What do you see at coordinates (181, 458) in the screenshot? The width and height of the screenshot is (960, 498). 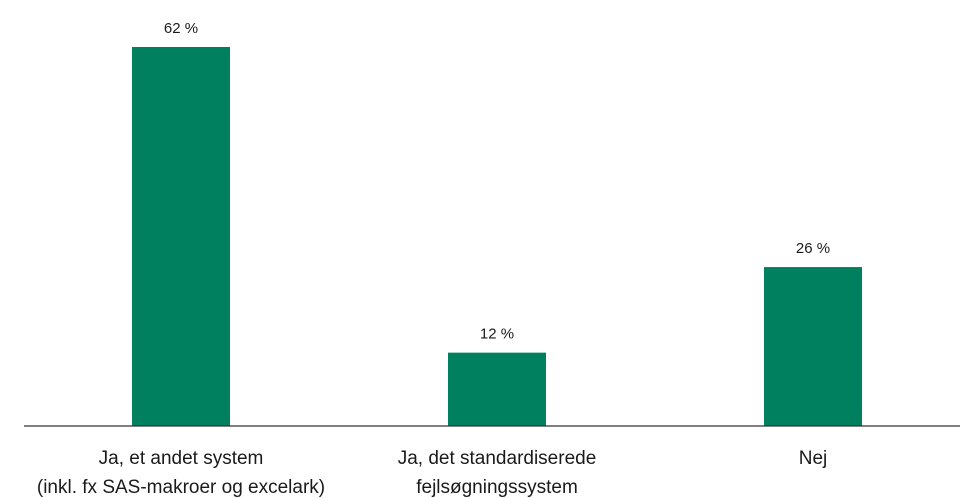 I see `category-label-line: Ja, et andet system` at bounding box center [181, 458].